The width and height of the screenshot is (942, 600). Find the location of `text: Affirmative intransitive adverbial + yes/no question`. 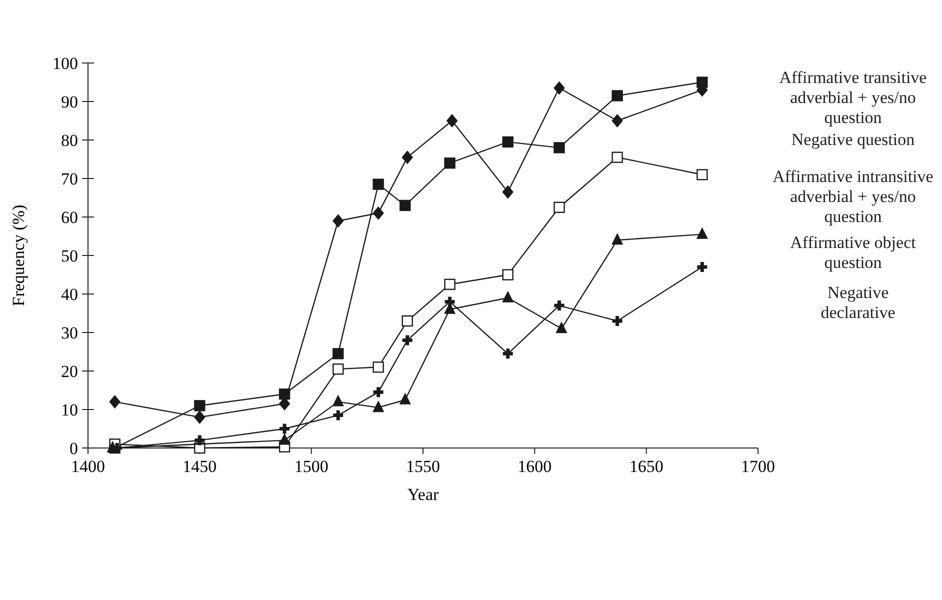

text: Affirmative intransitive adverbial + yes/no question is located at coordinates (853, 196).